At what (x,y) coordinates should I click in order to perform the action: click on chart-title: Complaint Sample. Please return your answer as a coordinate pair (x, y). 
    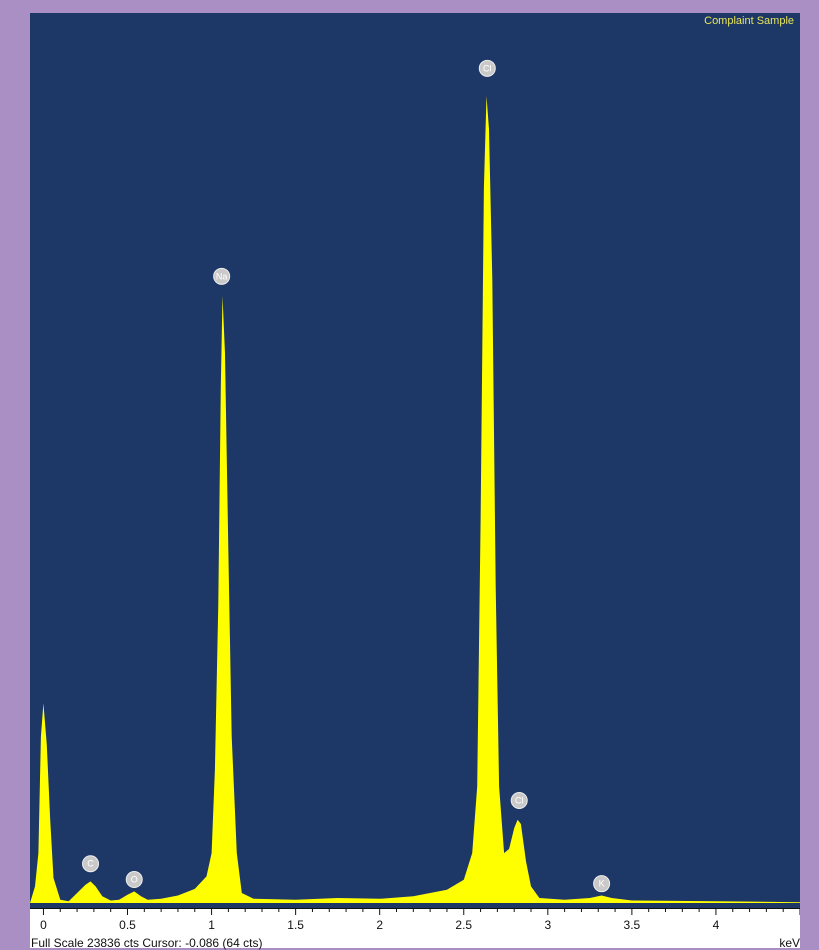
    Looking at the image, I should click on (749, 21).